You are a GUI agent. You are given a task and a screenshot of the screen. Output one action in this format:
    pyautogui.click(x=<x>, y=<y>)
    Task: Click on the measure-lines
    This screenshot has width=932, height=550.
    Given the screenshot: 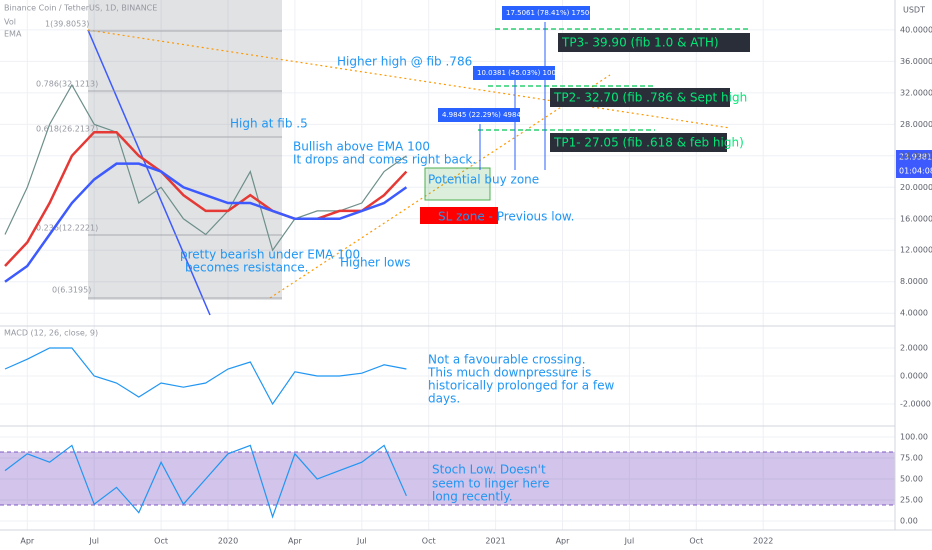 What is the action you would take?
    pyautogui.click(x=512, y=96)
    